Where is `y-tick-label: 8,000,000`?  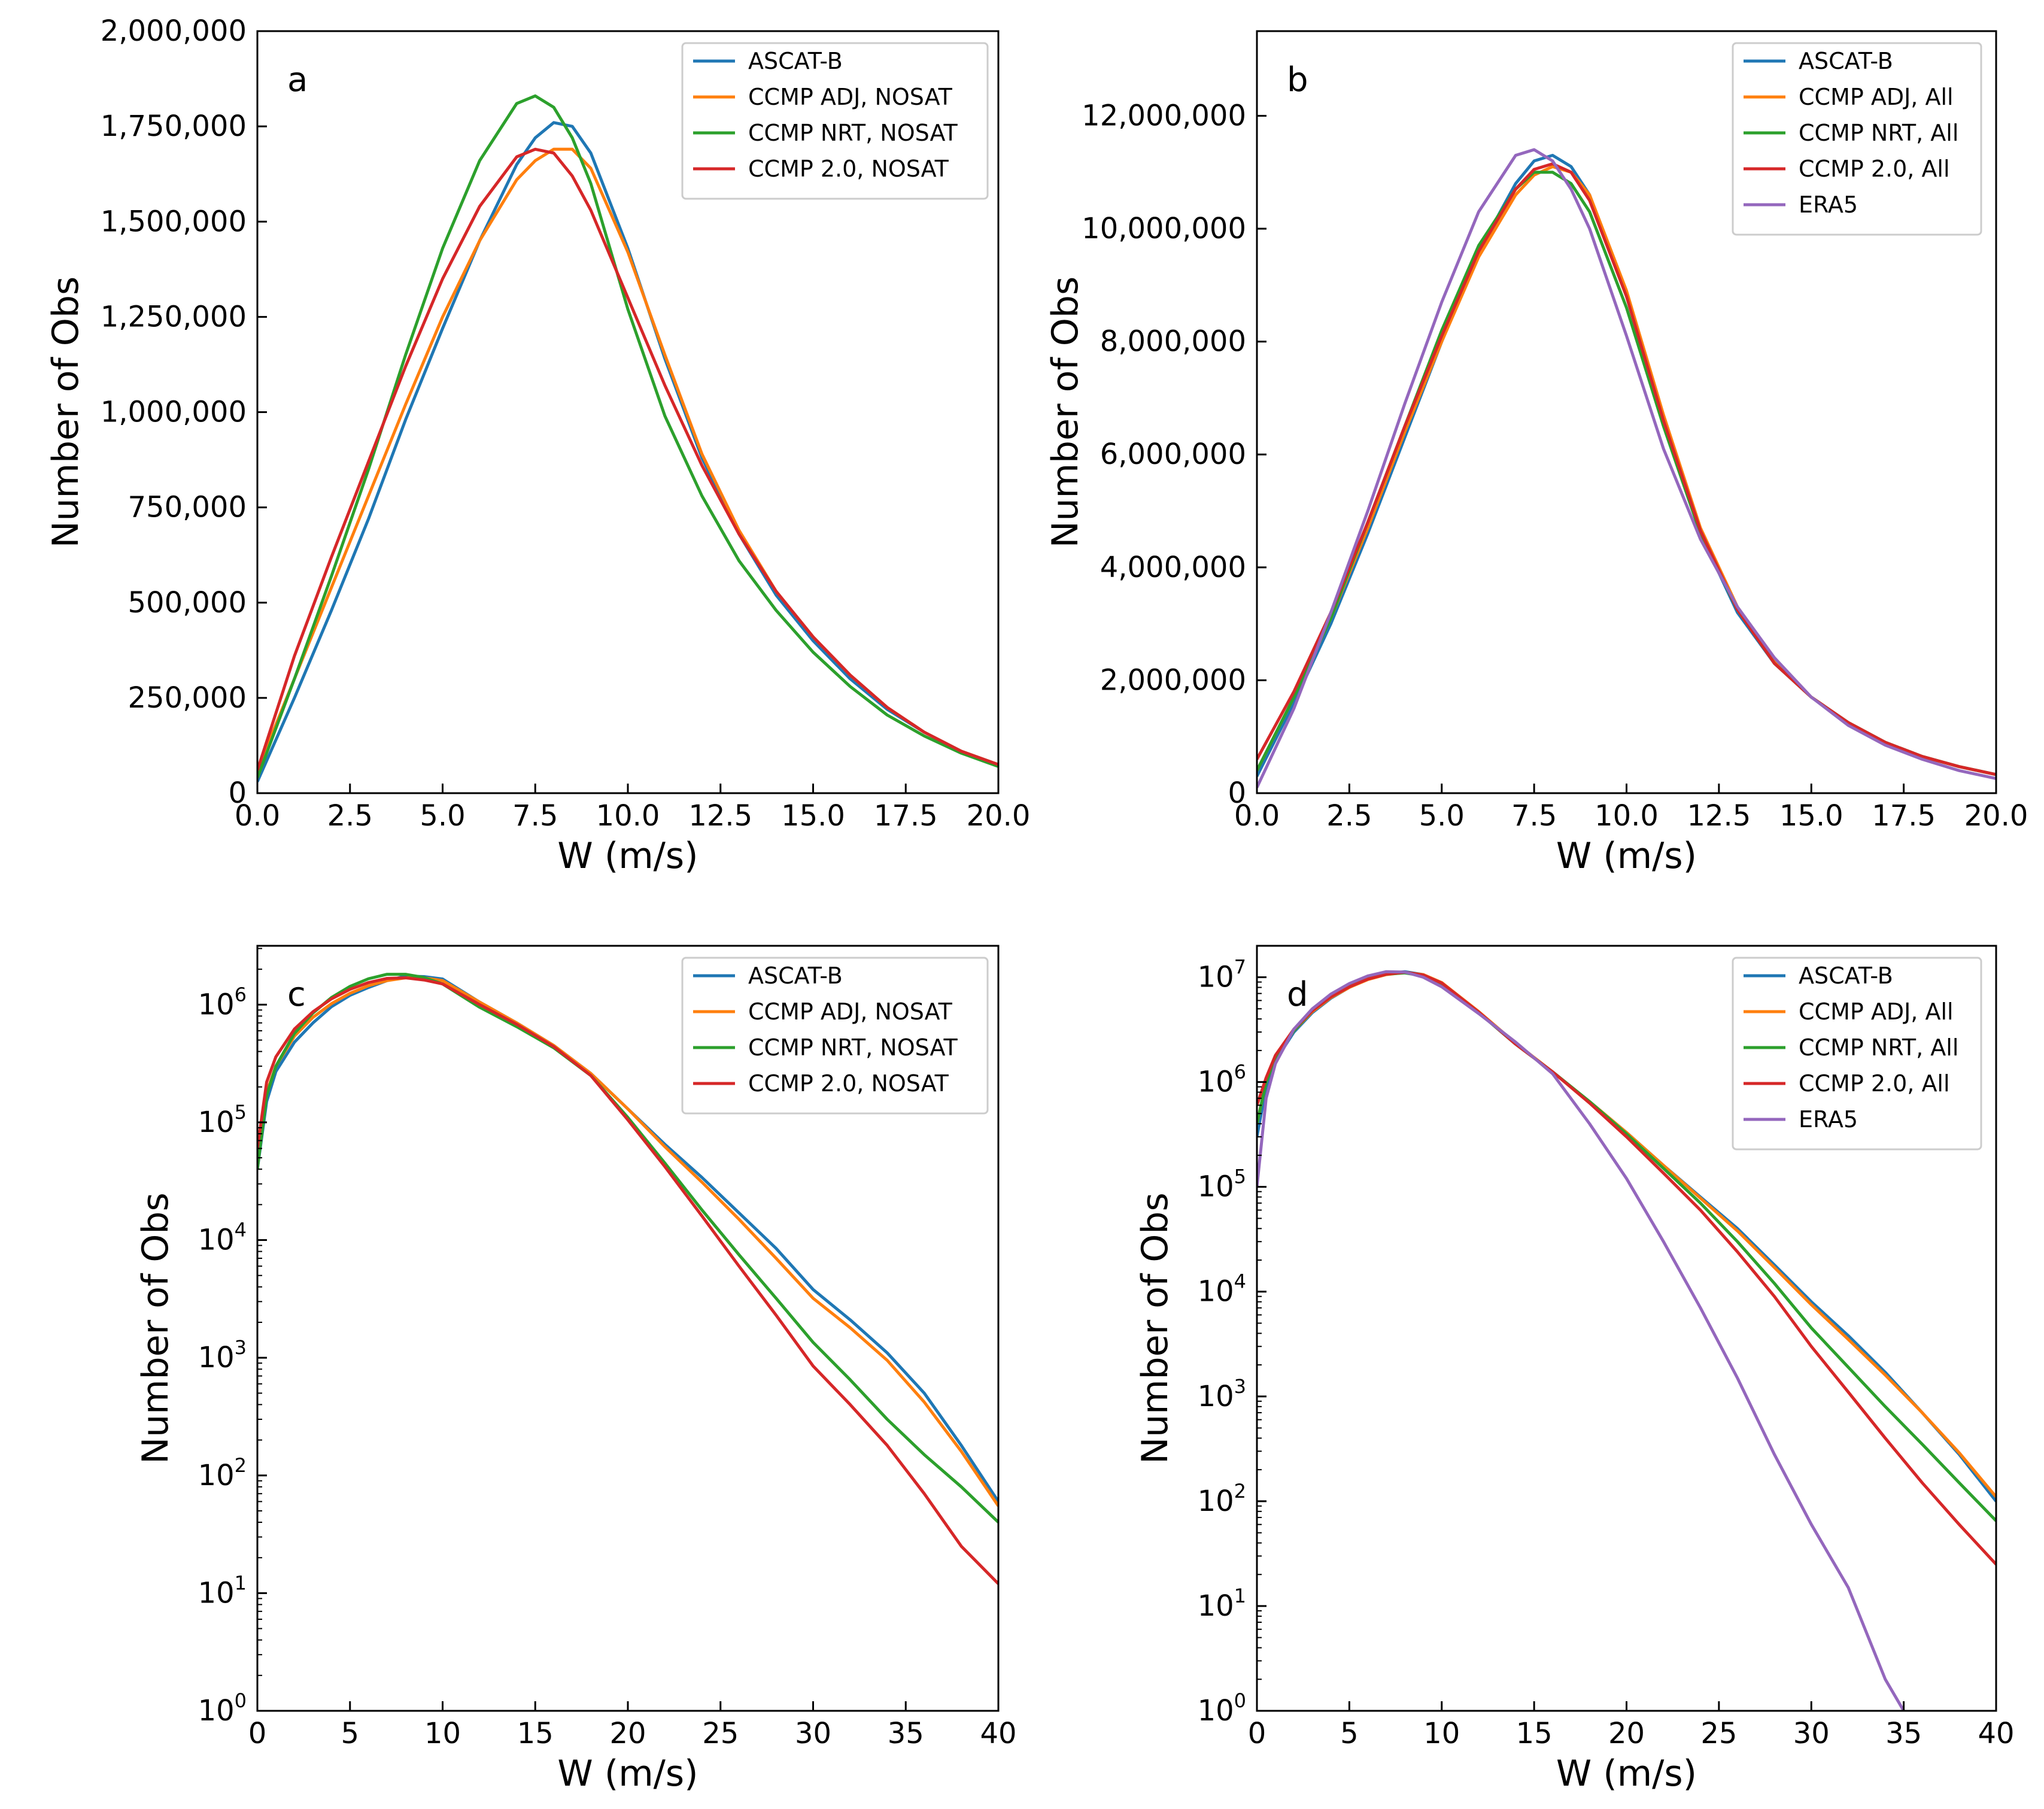 y-tick-label: 8,000,000 is located at coordinates (1173, 342).